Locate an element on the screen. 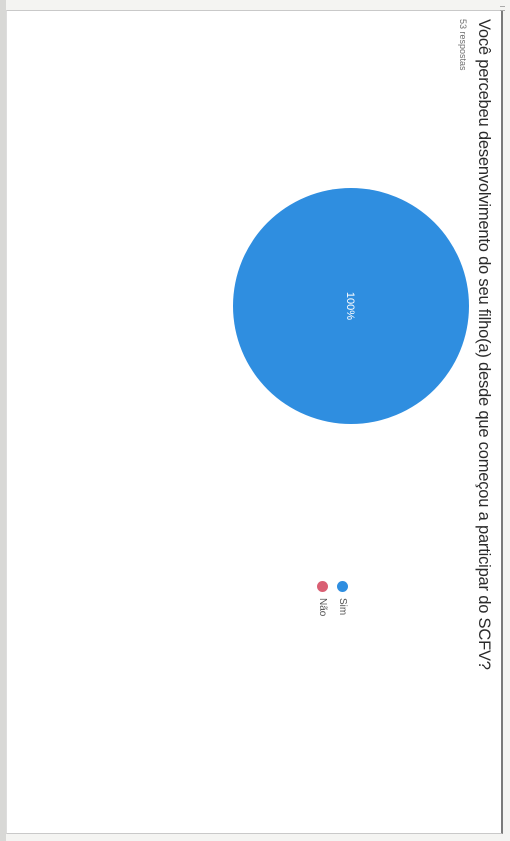  legend-item-nao: Não is located at coordinates (323, 598).